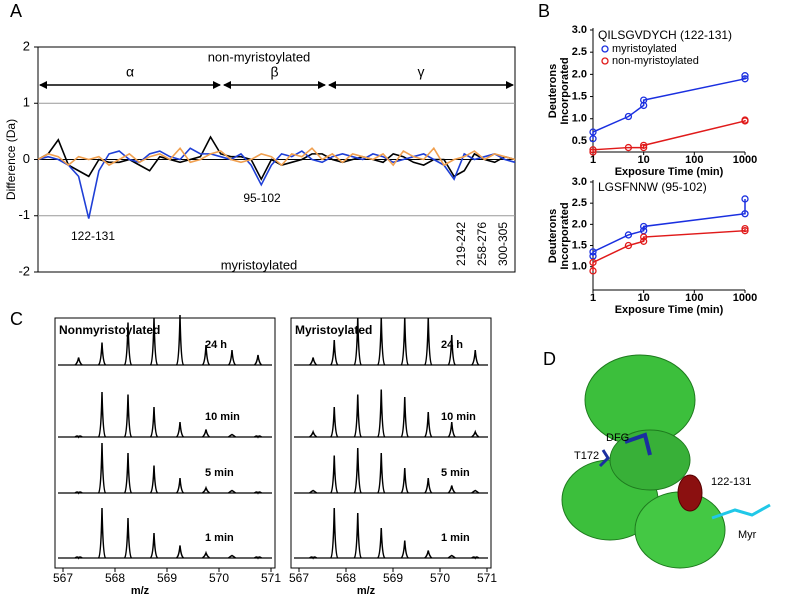 Image resolution: width=787 pixels, height=599 pixels. Describe the element at coordinates (421, 72) in the screenshot. I see `region-label: γ` at that location.